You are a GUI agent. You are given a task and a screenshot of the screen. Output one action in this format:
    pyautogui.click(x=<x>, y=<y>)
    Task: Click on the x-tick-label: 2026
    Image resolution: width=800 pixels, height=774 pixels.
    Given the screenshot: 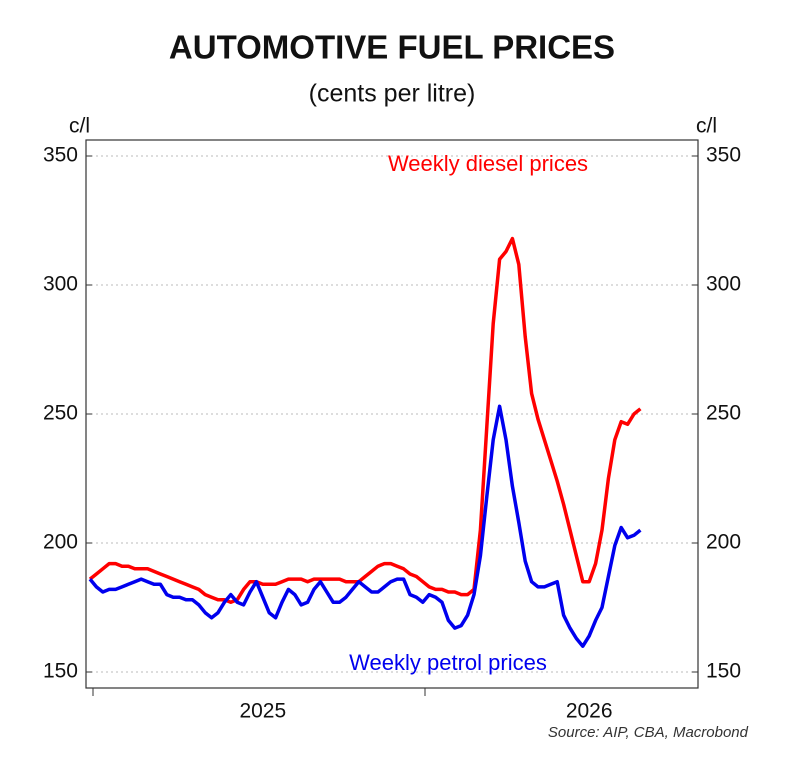 What is the action you would take?
    pyautogui.click(x=589, y=711)
    